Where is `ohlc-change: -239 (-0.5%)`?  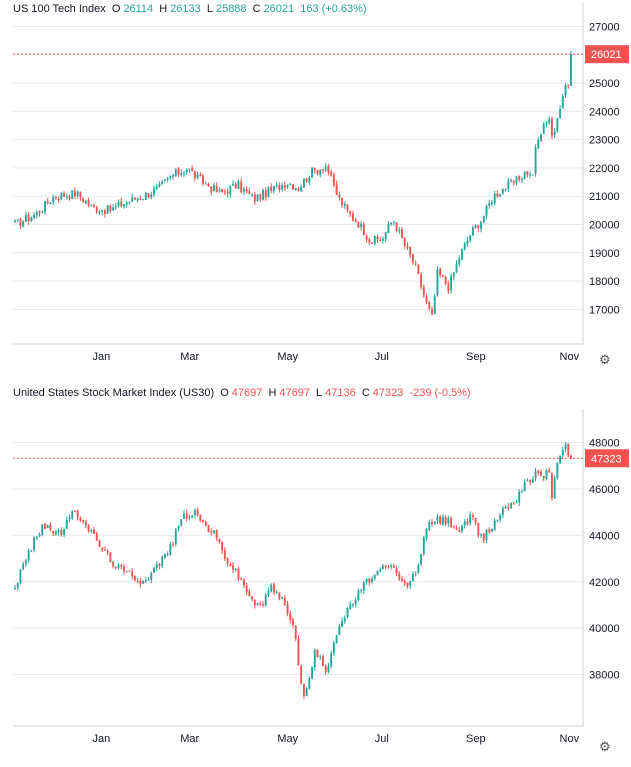
ohlc-change: -239 (-0.5%) is located at coordinates (440, 393).